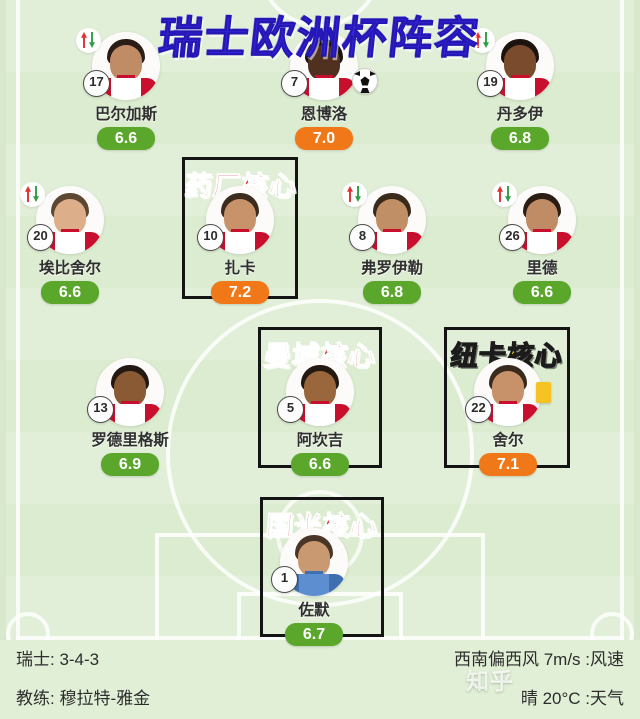 This screenshot has width=640, height=719. I want to click on player-card-19: 19 丹多伊 6.8, so click(520, 89).